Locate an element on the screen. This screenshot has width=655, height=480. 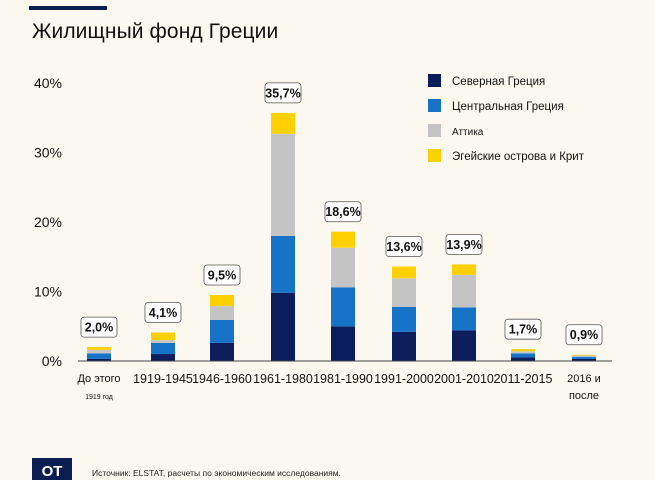
x-tick-label: 2011-2015 is located at coordinates (523, 379).